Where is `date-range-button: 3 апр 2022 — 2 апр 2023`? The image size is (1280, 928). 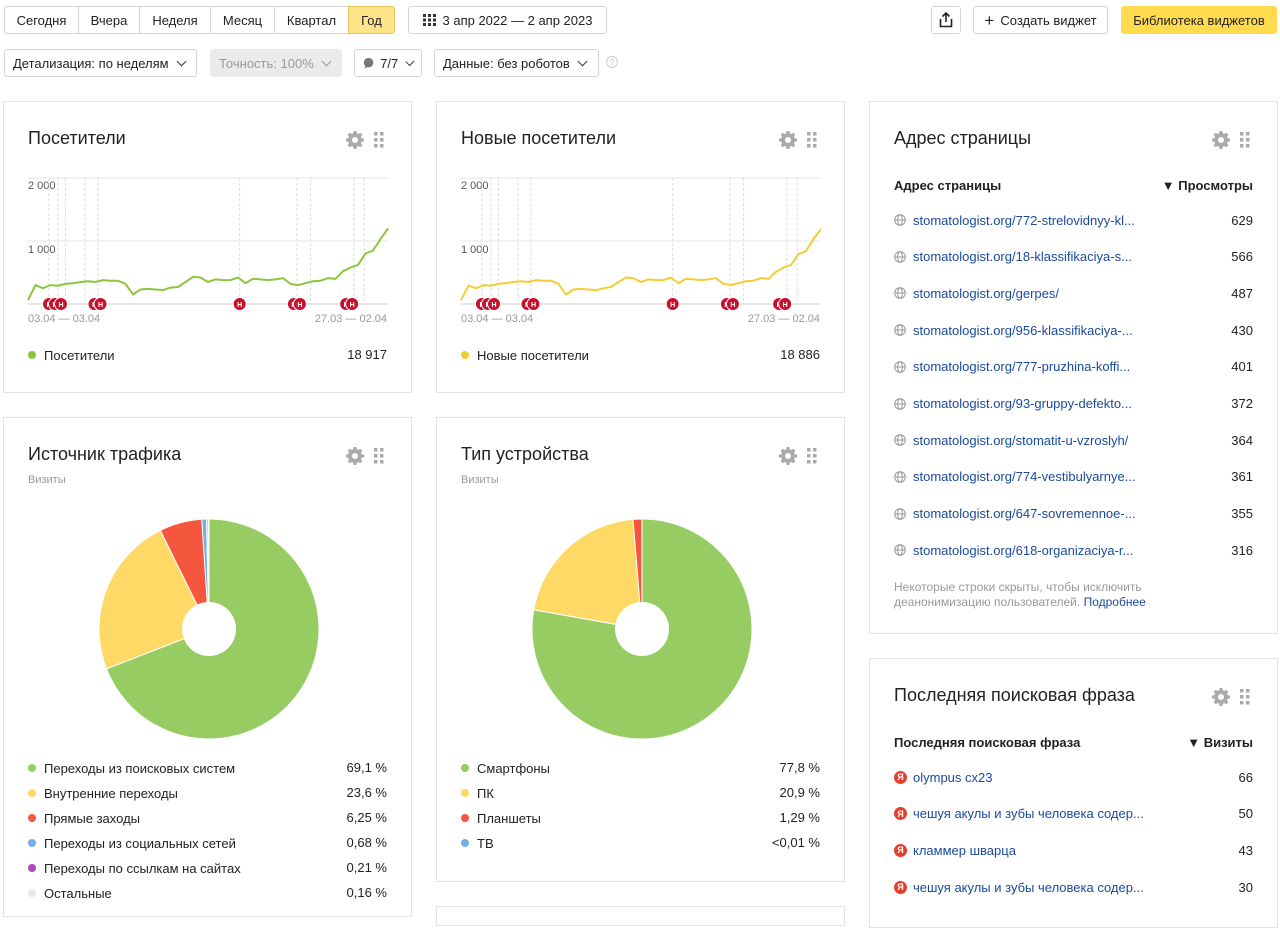 date-range-button: 3 апр 2022 — 2 апр 2023 is located at coordinates (507, 20).